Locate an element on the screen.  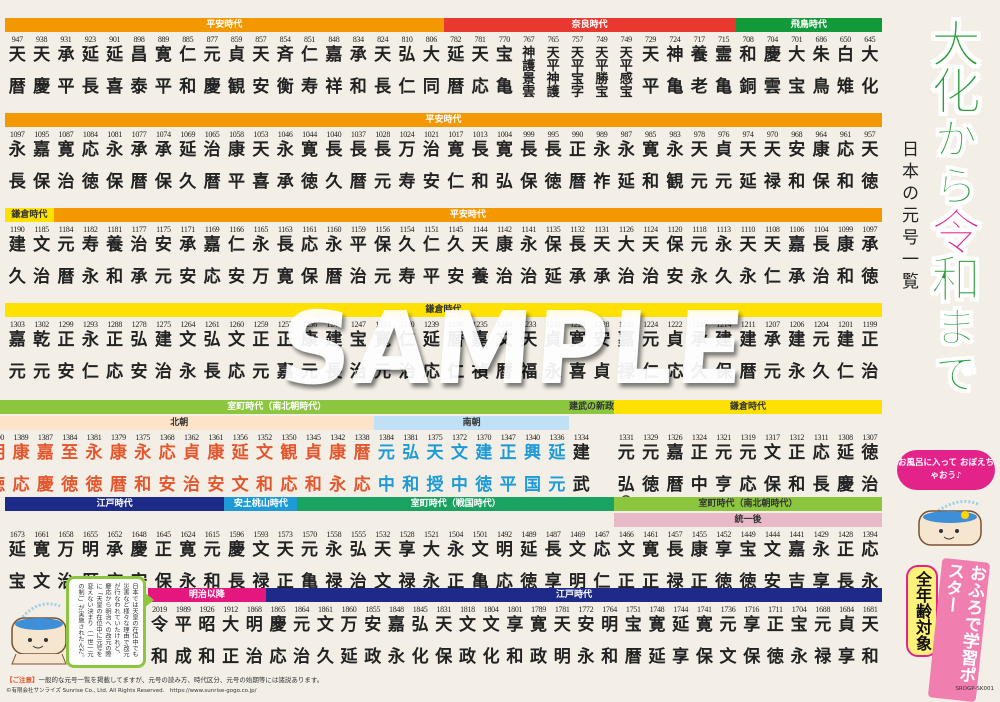
era-char: 享 is located at coordinates (821, 582).